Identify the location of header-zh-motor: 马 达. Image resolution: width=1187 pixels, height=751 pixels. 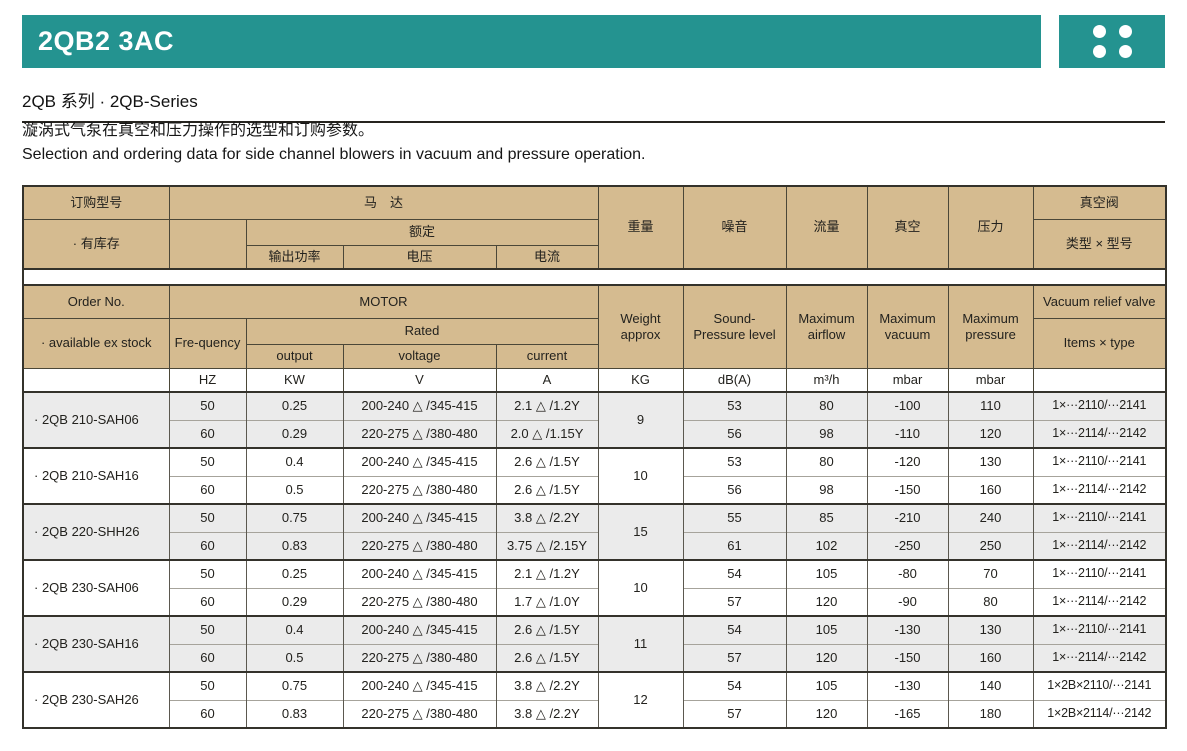
(383, 202).